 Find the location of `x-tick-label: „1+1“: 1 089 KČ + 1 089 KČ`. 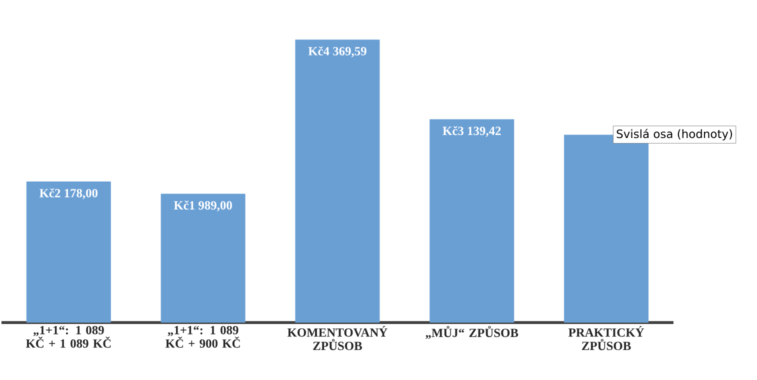

x-tick-label: „1+1“: 1 089 KČ + 1 089 KČ is located at coordinates (68, 337).